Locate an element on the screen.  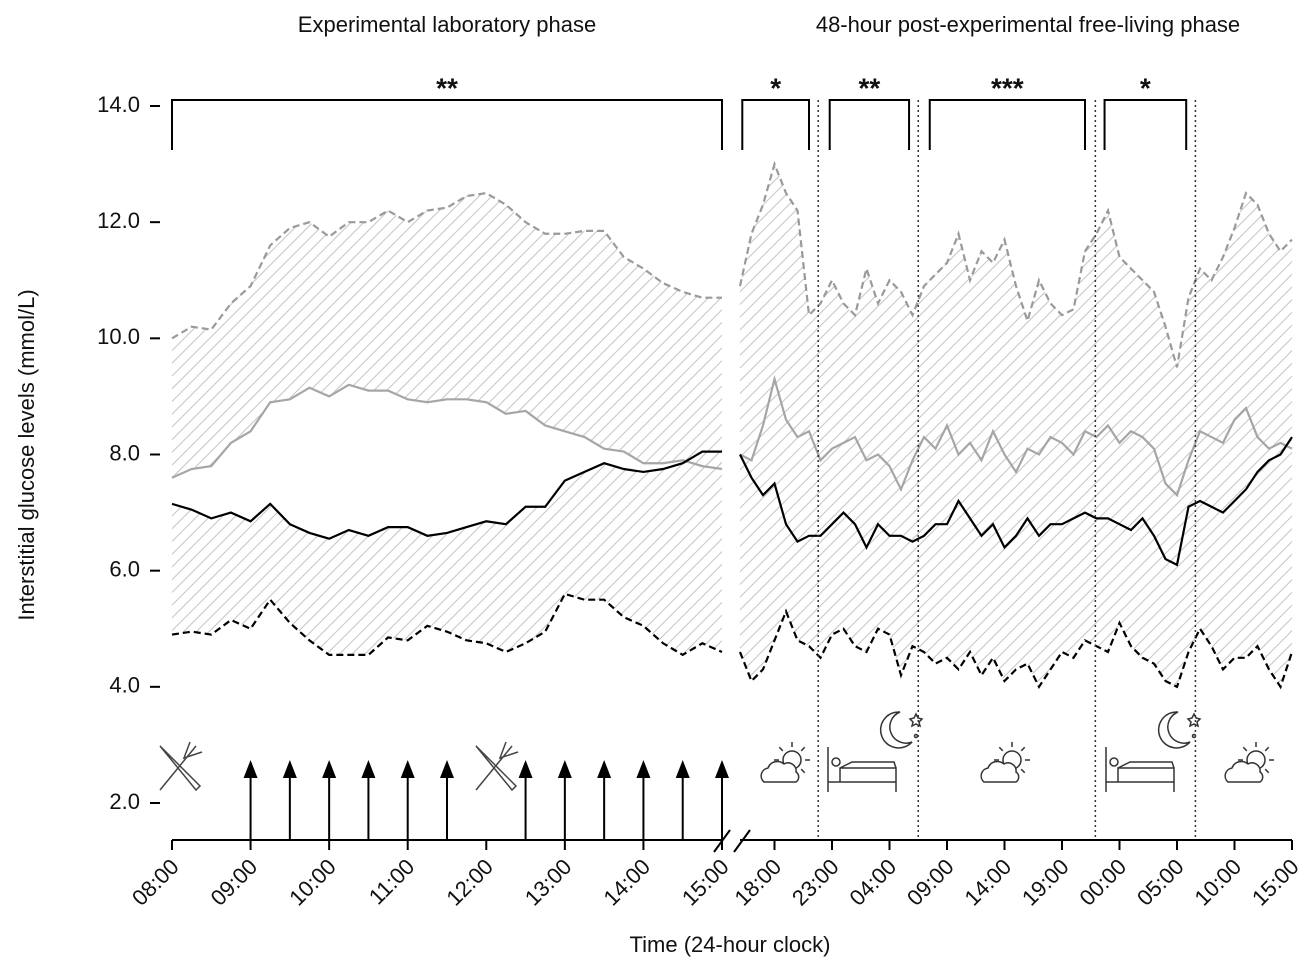
axis-break is located at coordinates (732, 841).